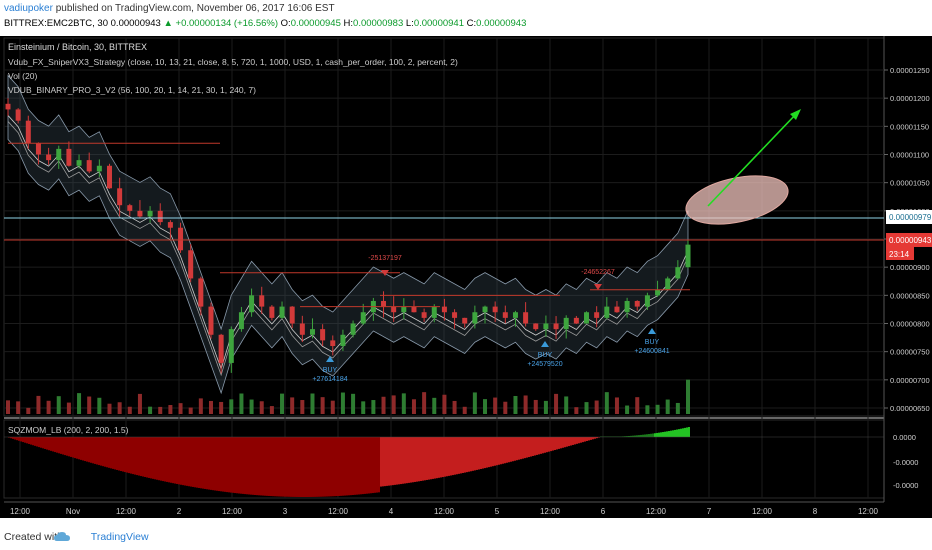 The height and width of the screenshot is (550, 932). I want to click on price-axis-label: 0.00001200, so click(910, 98).